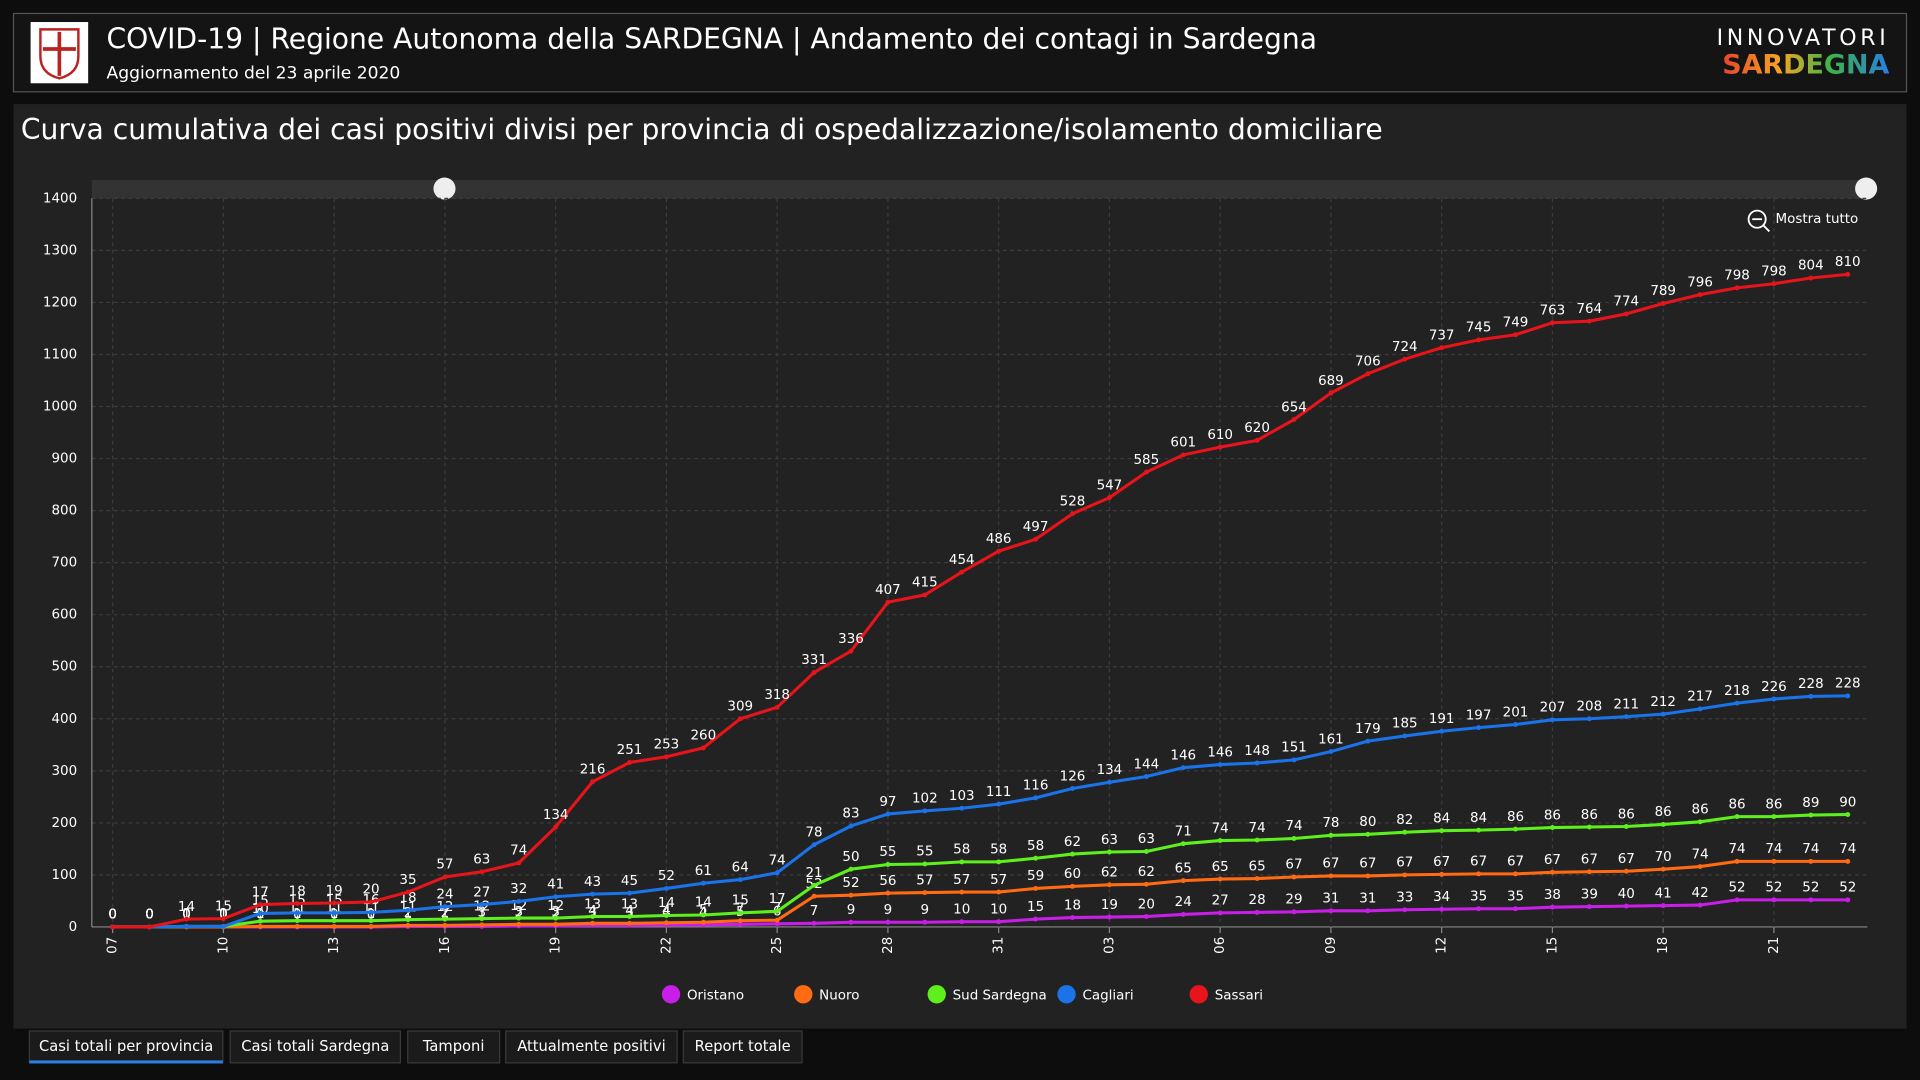 This screenshot has width=1920, height=1080. Describe the element at coordinates (1107, 996) in the screenshot. I see `legend-label: Cagliari` at that location.